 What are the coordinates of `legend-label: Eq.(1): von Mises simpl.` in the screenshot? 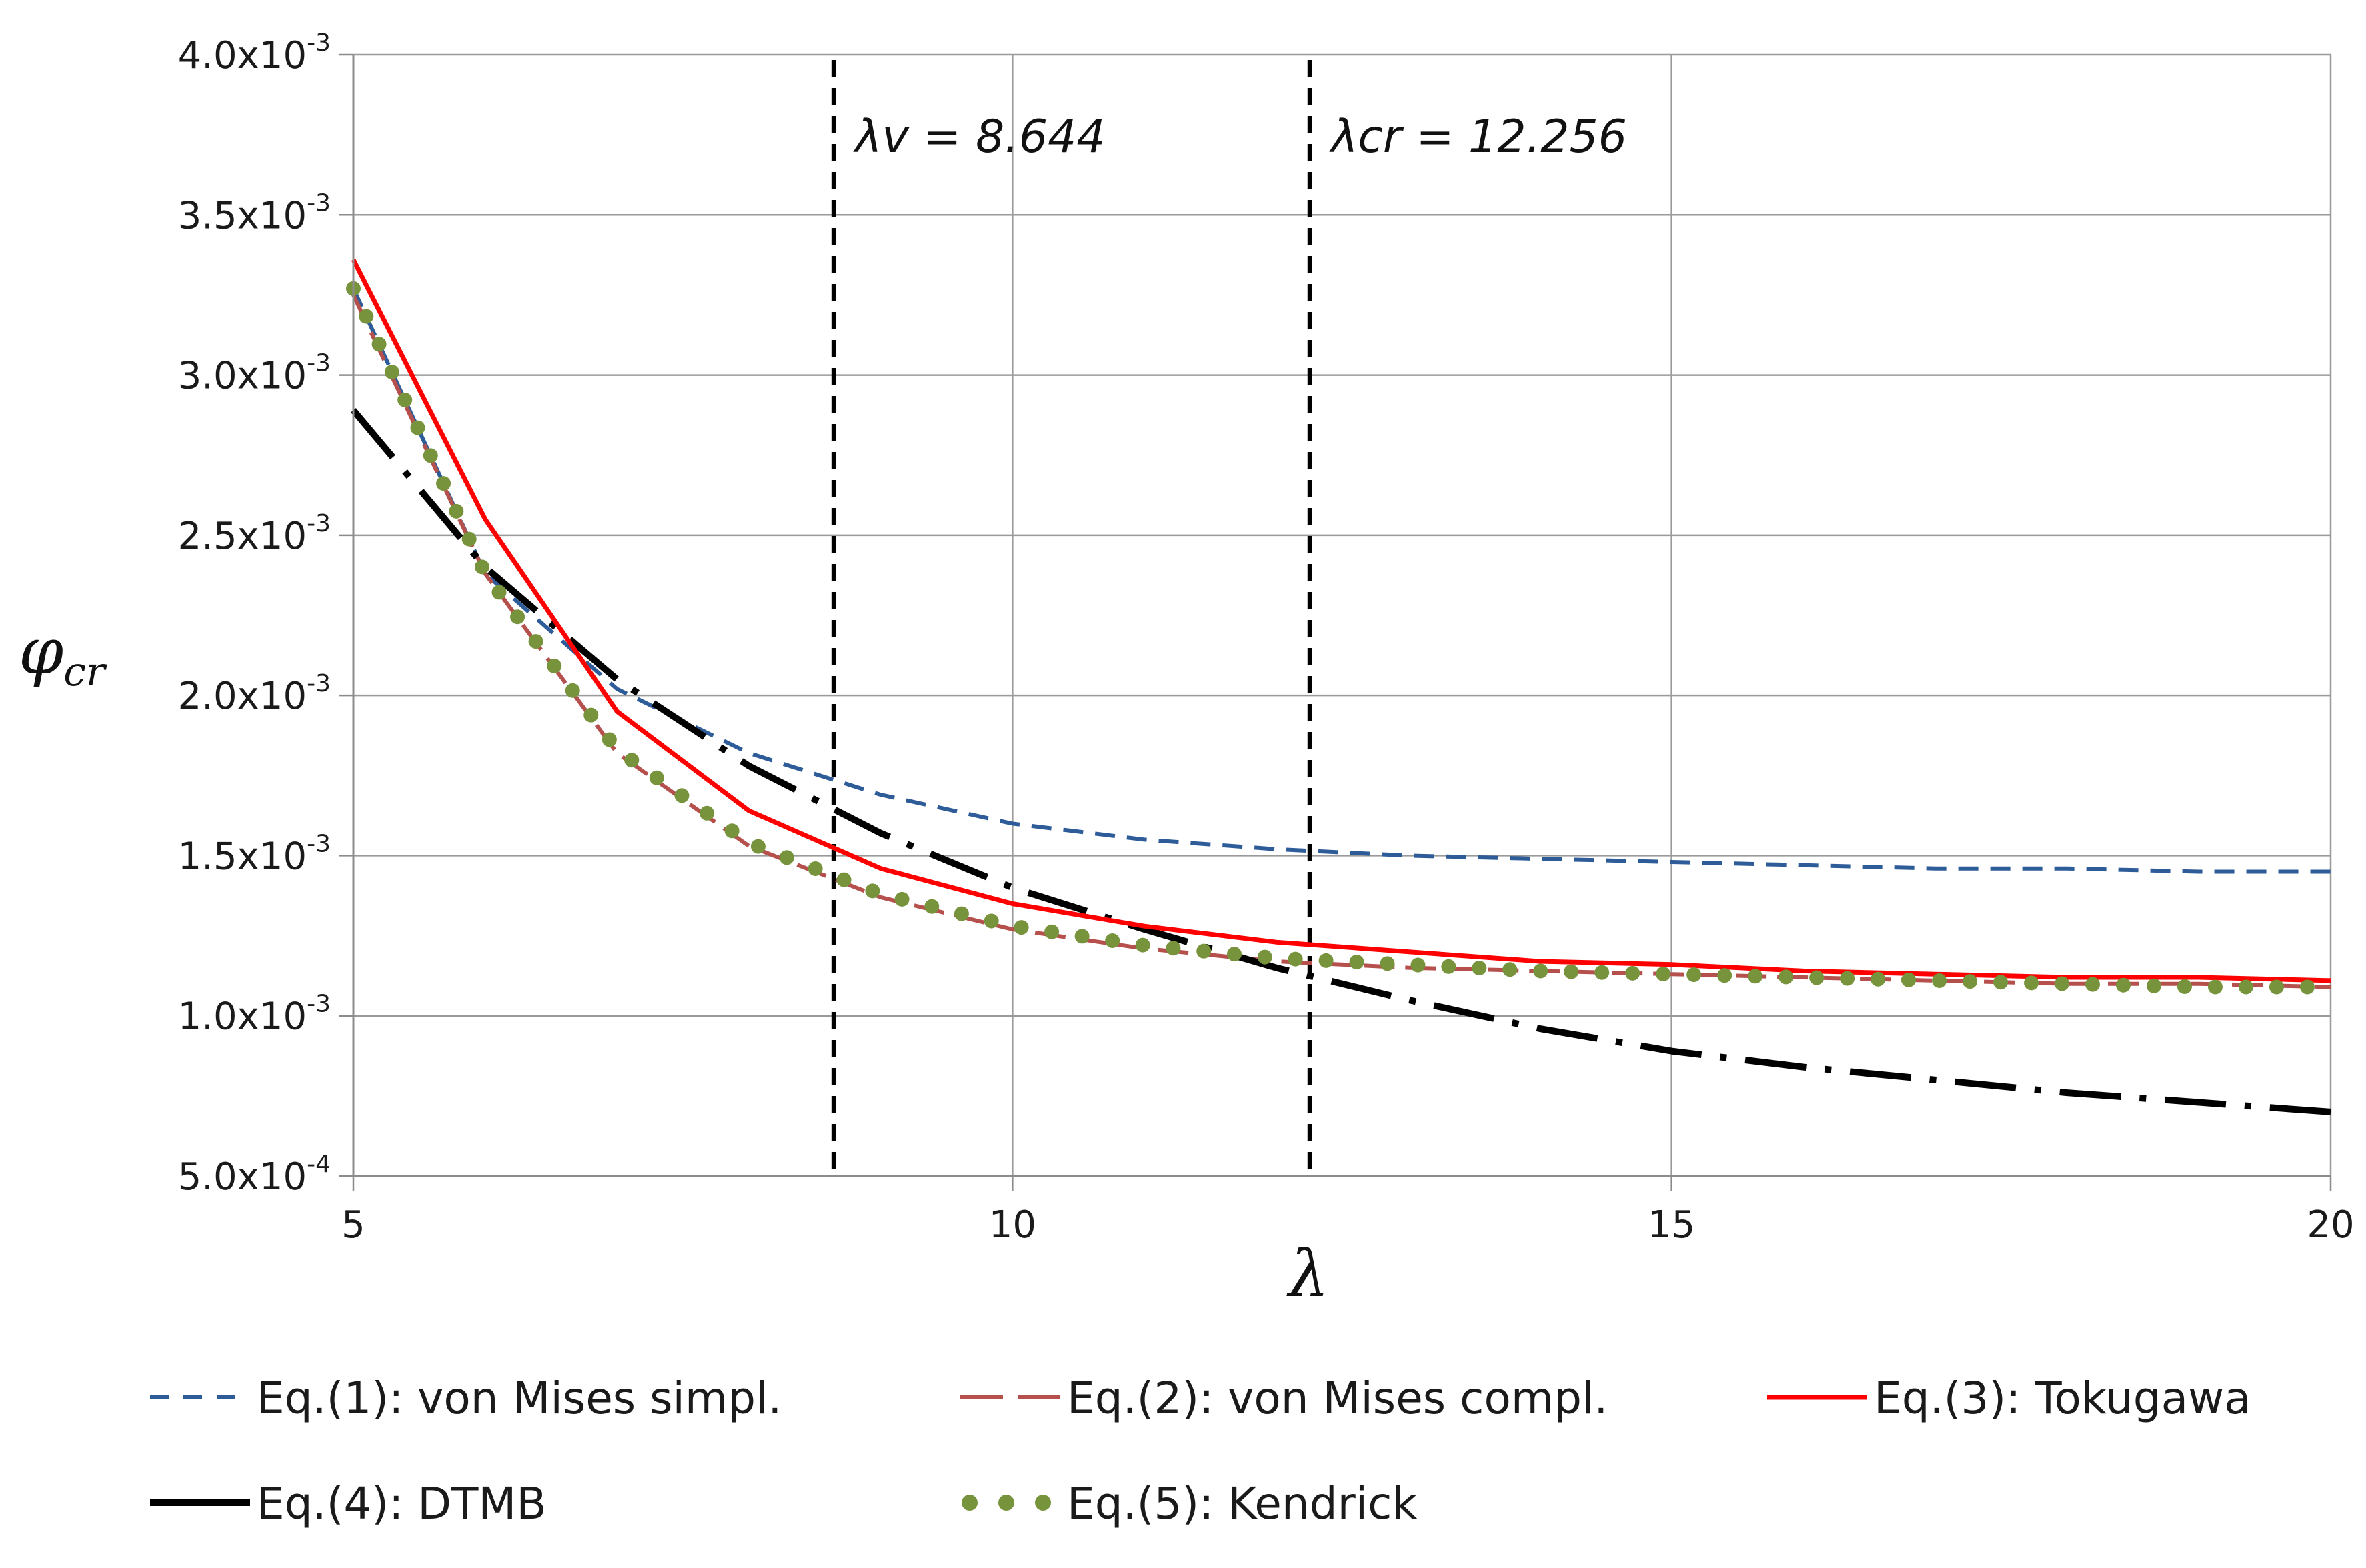 It's located at (519, 1398).